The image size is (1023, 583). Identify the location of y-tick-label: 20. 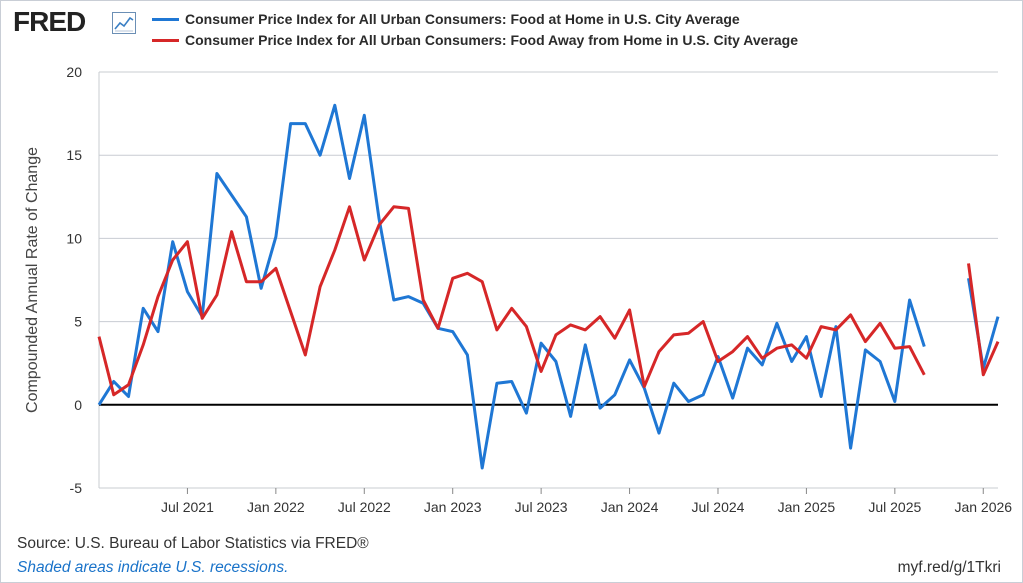
(74, 72).